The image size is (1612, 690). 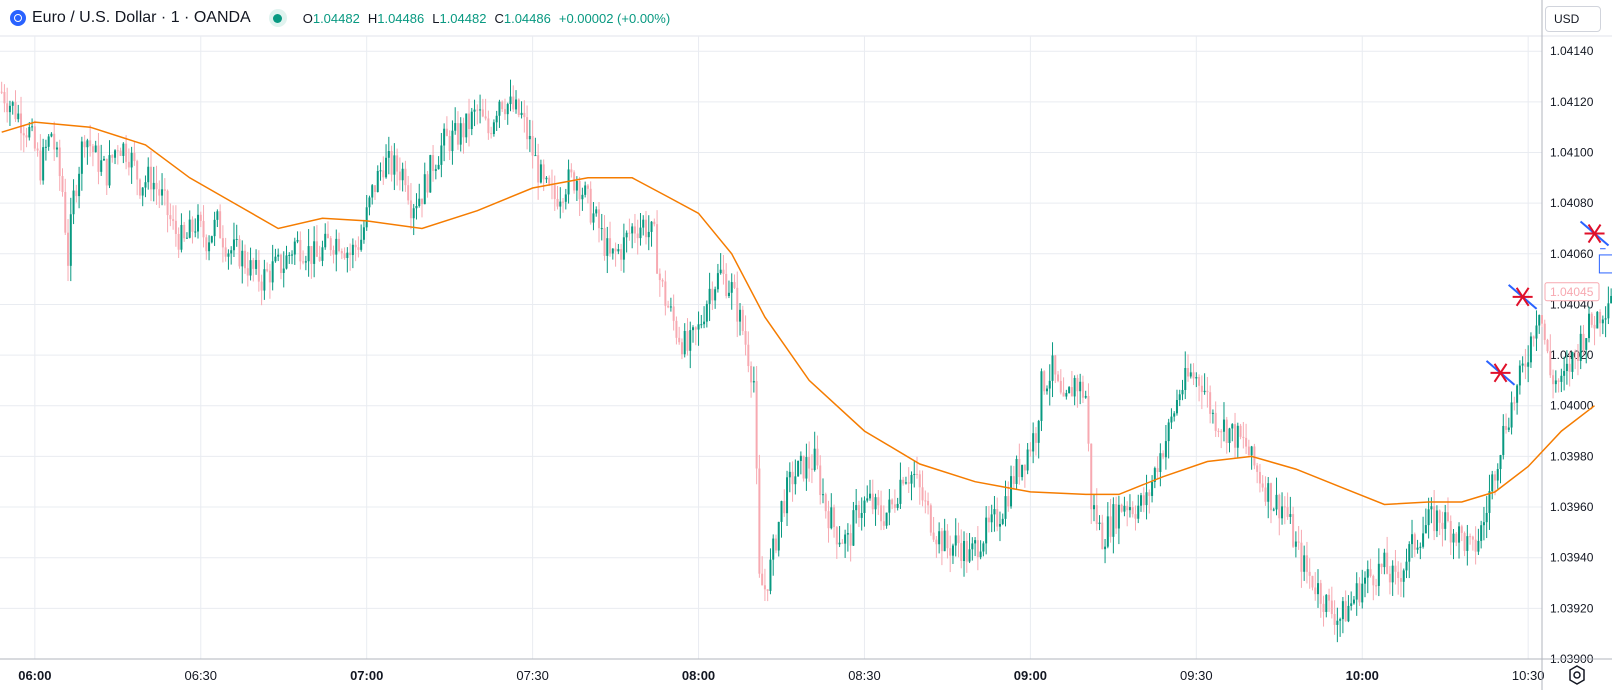 I want to click on settings-icon, so click(x=1577, y=675).